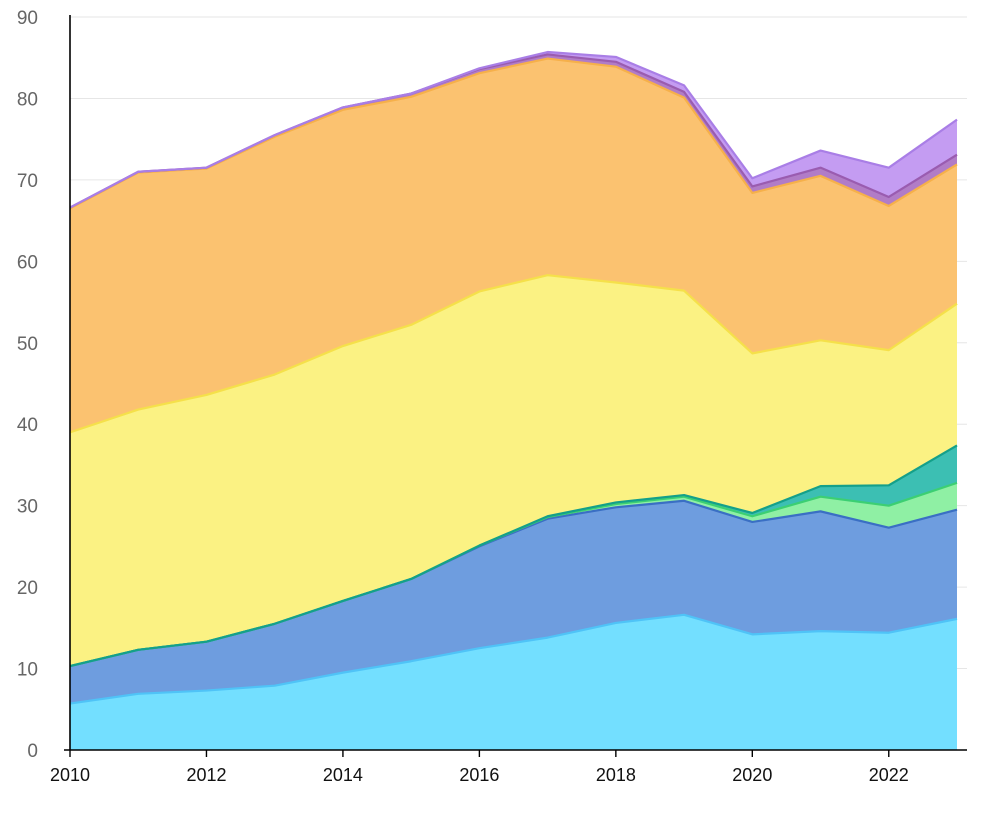 This screenshot has height=833, width=1000. I want to click on x-tick-label: 2022, so click(889, 775).